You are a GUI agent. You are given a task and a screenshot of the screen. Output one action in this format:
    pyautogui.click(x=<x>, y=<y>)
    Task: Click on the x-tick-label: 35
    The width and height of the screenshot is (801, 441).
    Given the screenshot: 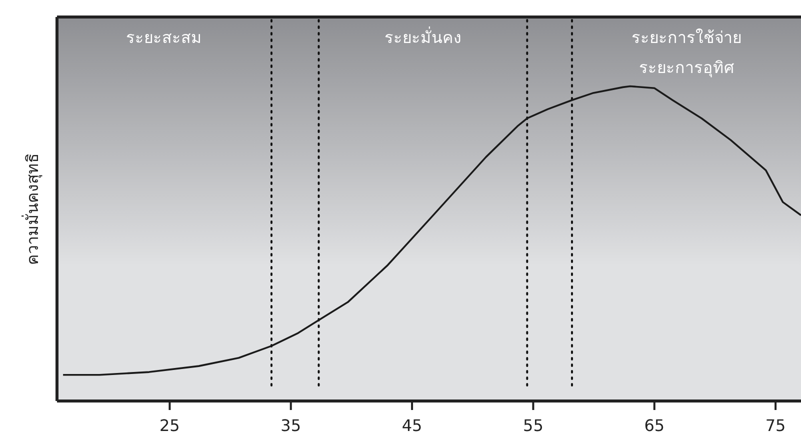 What is the action you would take?
    pyautogui.click(x=291, y=425)
    